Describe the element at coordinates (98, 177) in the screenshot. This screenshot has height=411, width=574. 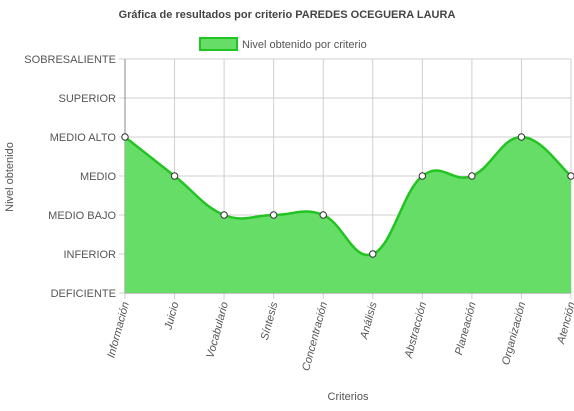
I see `y-tick-label: MEDIO` at that location.